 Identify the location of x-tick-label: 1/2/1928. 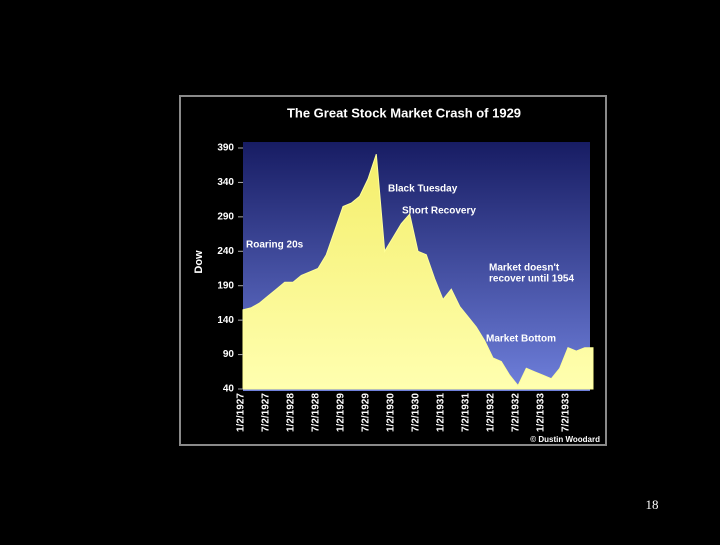
(291, 412).